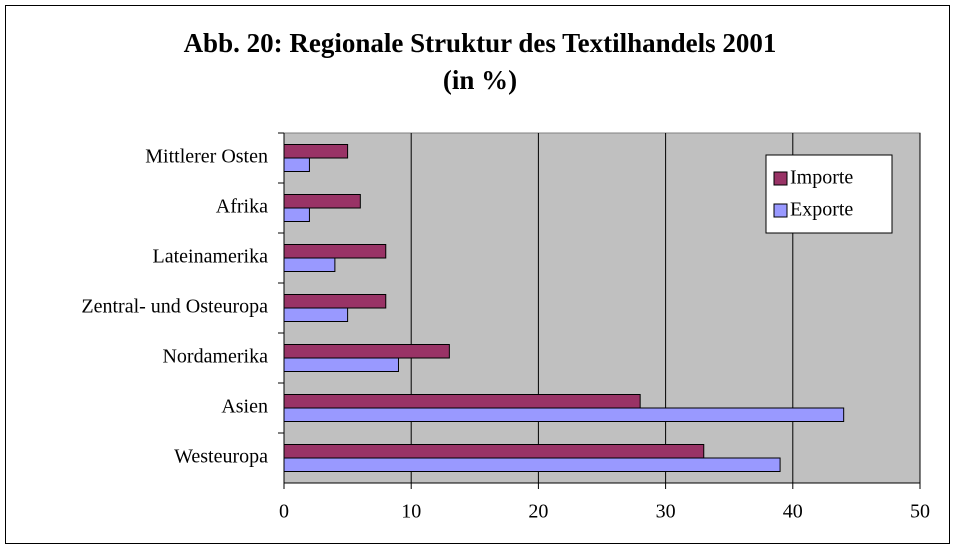 This screenshot has height=549, width=955. Describe the element at coordinates (793, 512) in the screenshot. I see `x-tick-label: 40` at that location.